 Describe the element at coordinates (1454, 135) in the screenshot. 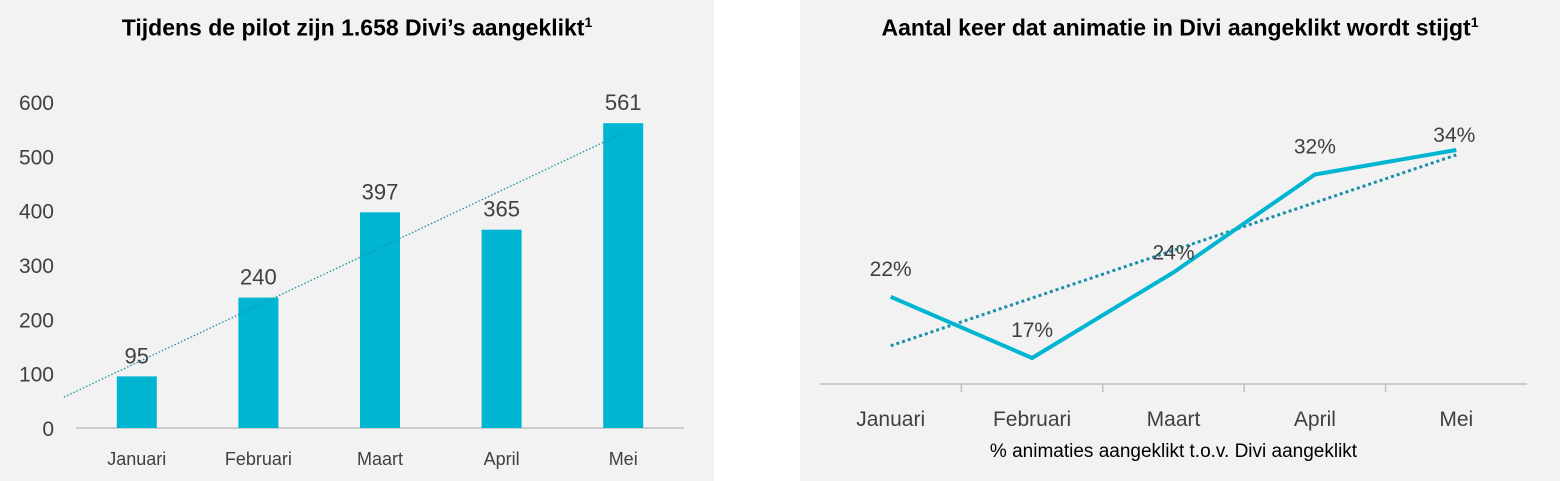

I see `data-label: 34%` at that location.